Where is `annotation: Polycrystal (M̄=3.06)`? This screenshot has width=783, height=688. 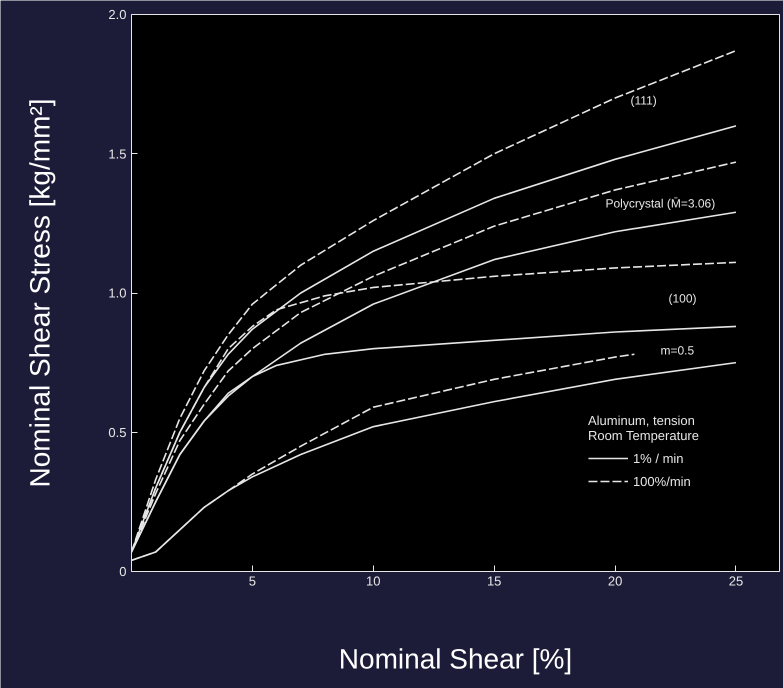 annotation: Polycrystal (M̄=3.06) is located at coordinates (661, 203).